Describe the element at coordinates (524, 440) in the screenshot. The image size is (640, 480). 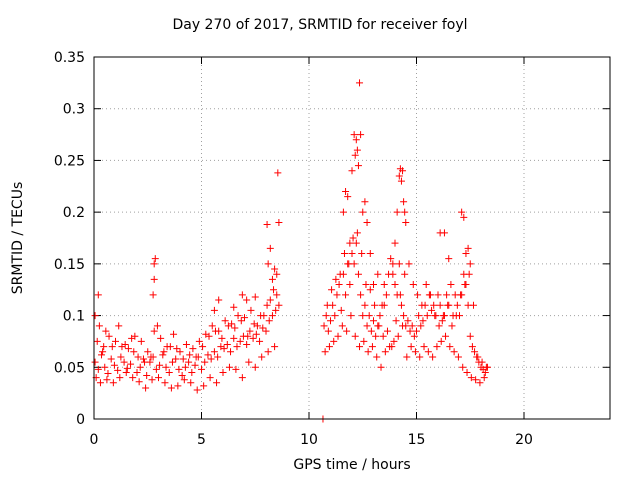
I see `x-tick-label: 20` at that location.